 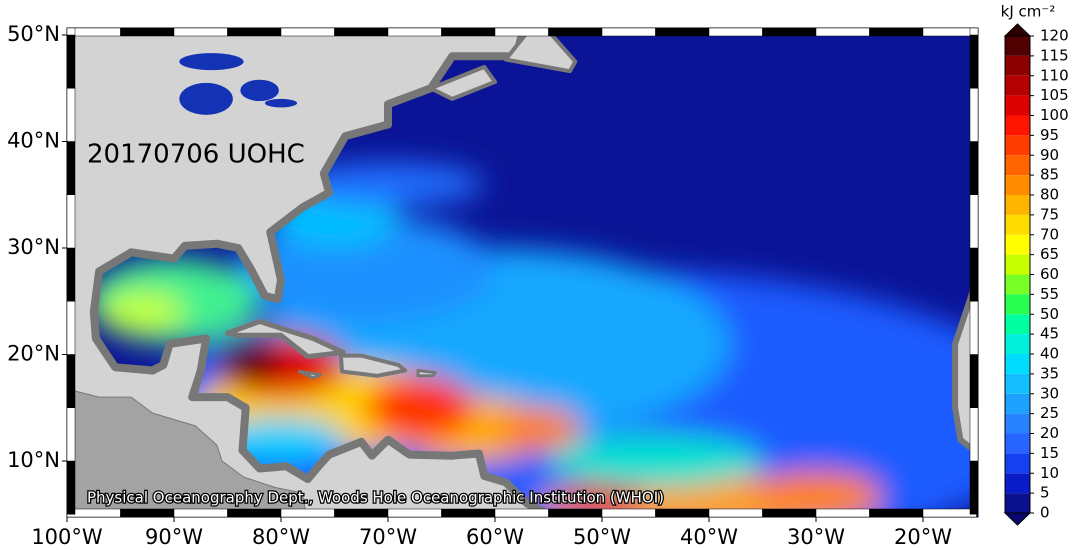 I want to click on jamaica, so click(x=310, y=375).